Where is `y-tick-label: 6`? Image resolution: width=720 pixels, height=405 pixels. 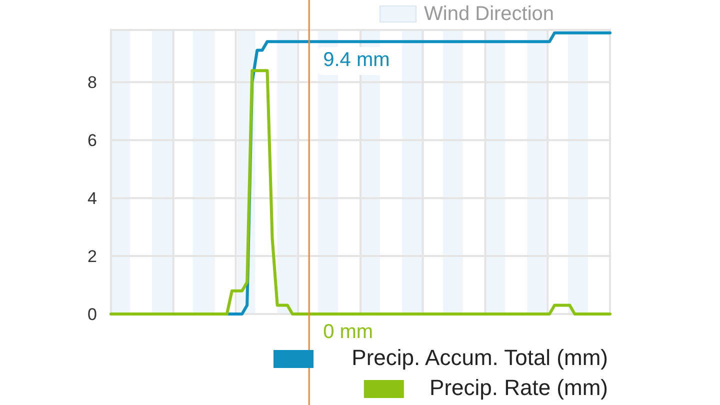 y-tick-label: 6 is located at coordinates (92, 140).